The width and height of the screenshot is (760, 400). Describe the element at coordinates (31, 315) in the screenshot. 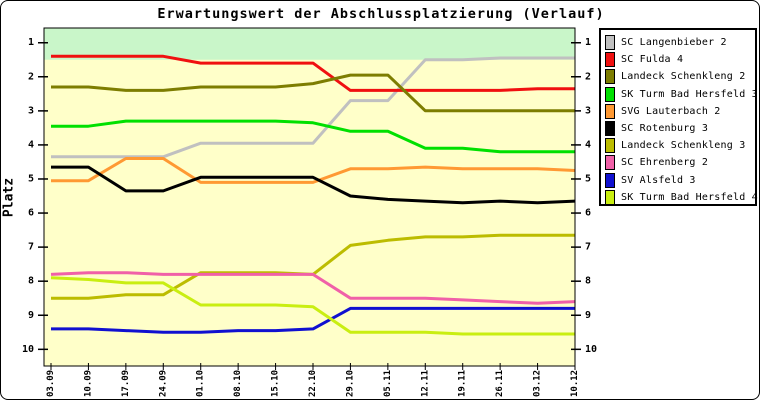

I see `y-tick-label-left: 9` at that location.